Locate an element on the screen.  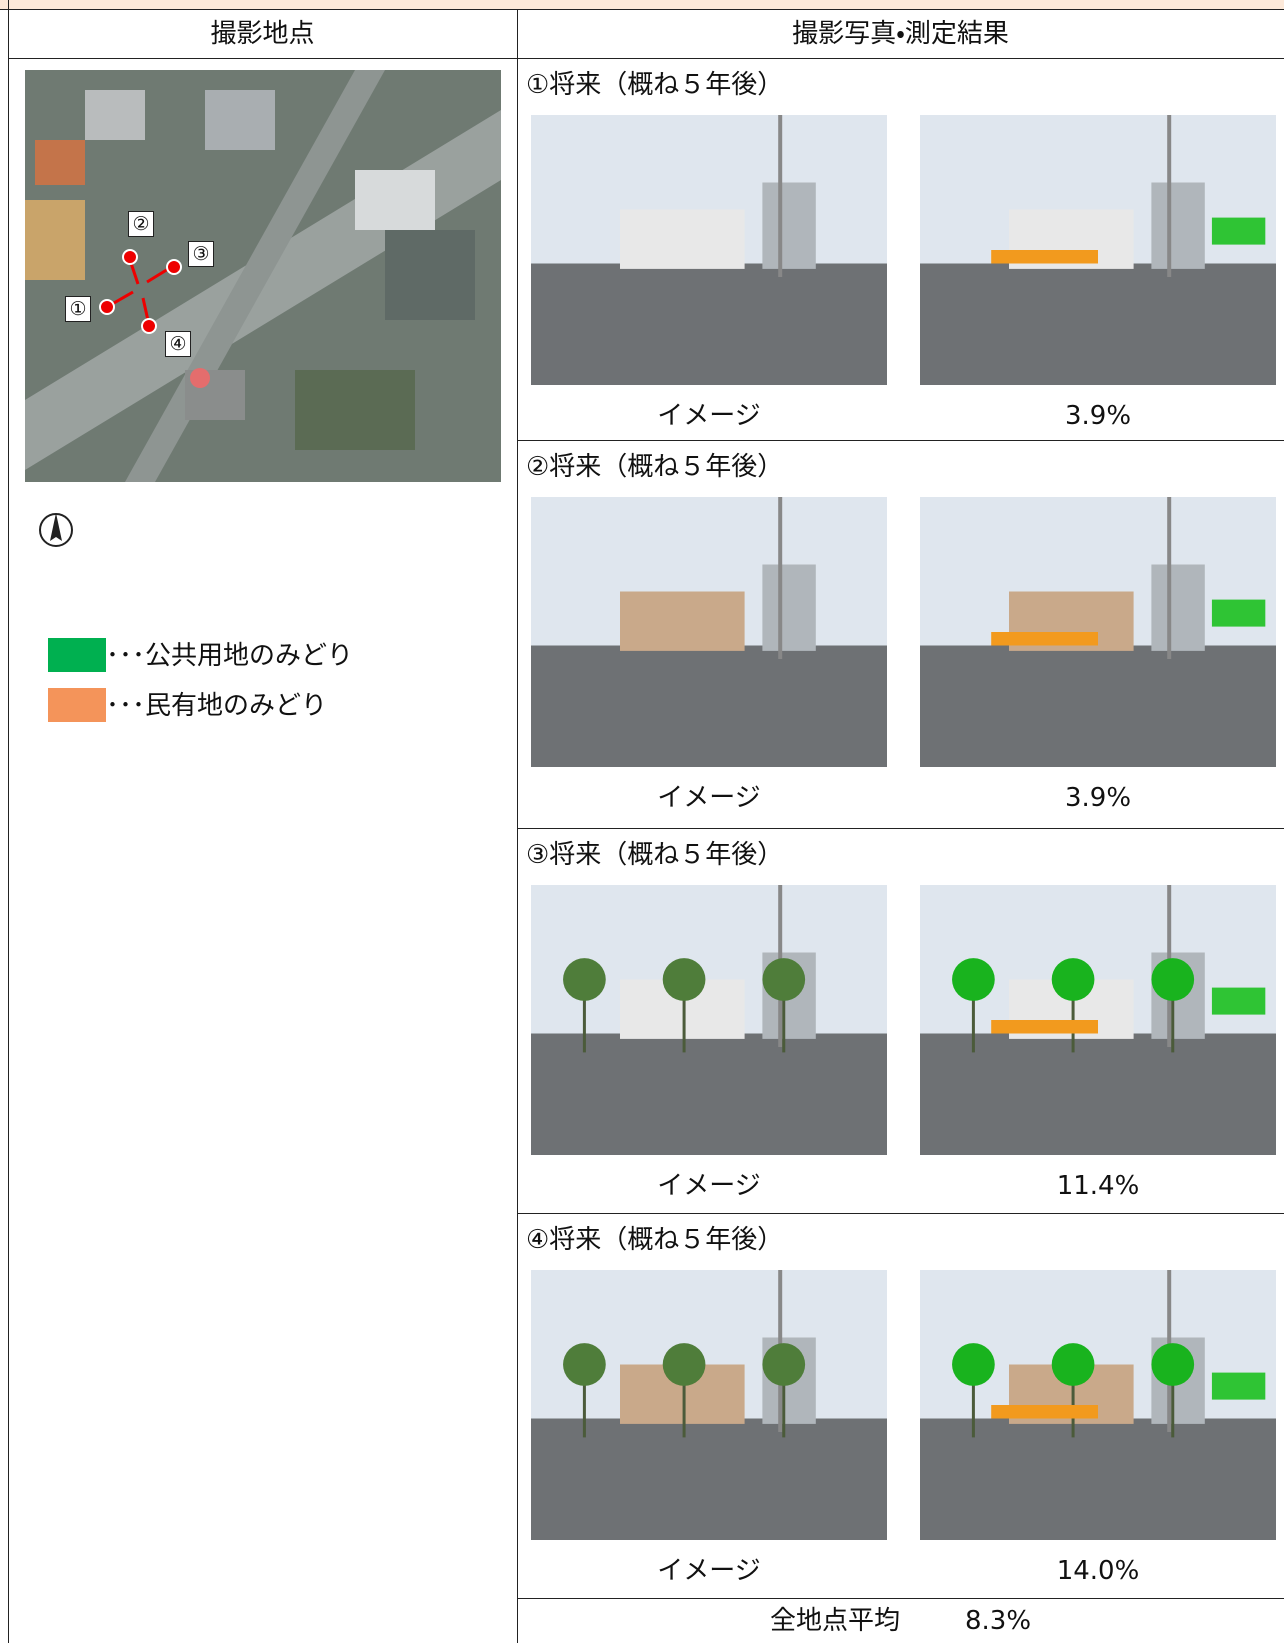
header-right: 撮影写真・測定結果 is located at coordinates (900, 34).